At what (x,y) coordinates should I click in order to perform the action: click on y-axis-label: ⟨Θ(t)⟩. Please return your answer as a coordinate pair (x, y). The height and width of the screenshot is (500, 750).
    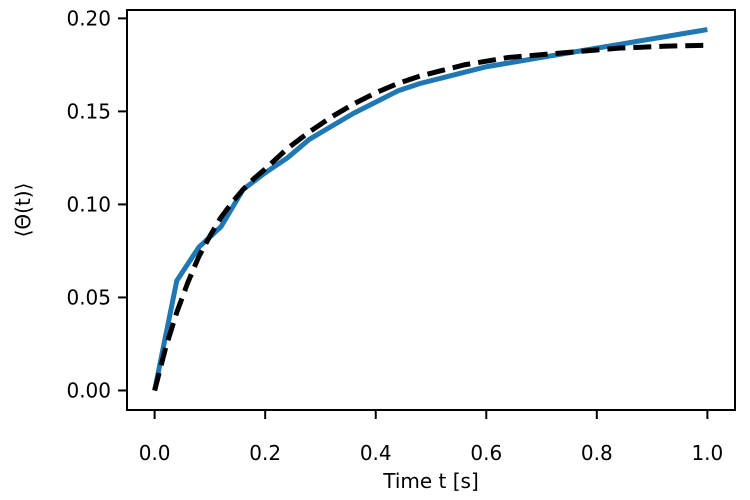
    Looking at the image, I should click on (23, 210).